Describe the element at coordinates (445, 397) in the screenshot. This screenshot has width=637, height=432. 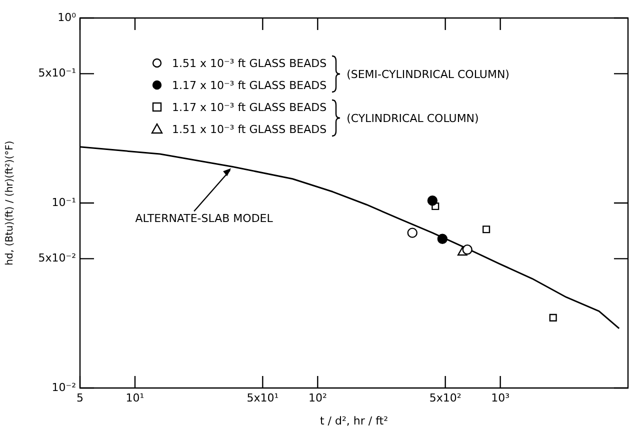
I see `x-tick-label: 5x10²` at that location.